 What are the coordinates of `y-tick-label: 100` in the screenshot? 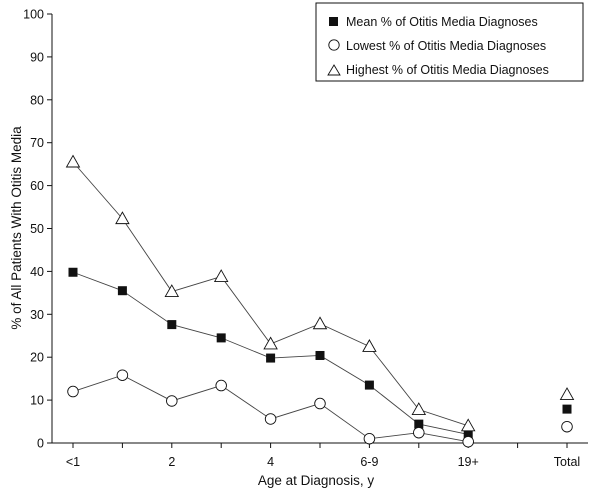 It's located at (33, 15).